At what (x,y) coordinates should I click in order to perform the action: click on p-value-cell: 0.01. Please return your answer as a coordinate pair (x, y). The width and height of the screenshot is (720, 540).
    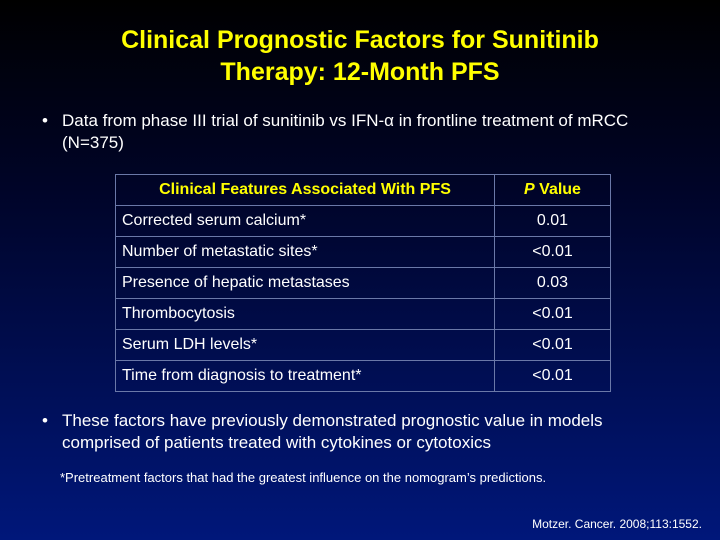
    Looking at the image, I should click on (552, 221).